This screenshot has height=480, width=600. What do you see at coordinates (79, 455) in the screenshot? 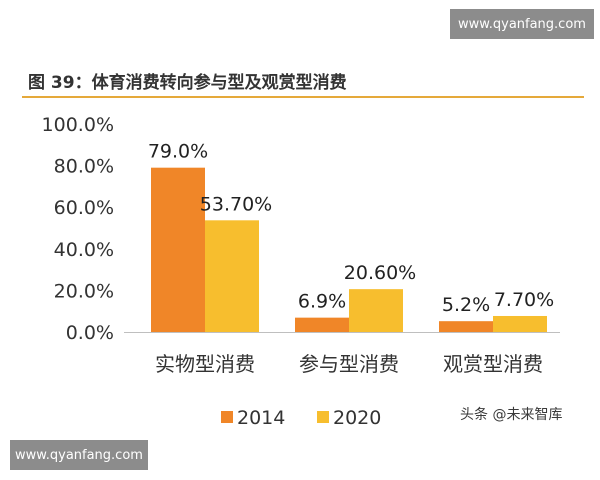
I see `watermark-bottom: www.qyanfang.com` at bounding box center [79, 455].